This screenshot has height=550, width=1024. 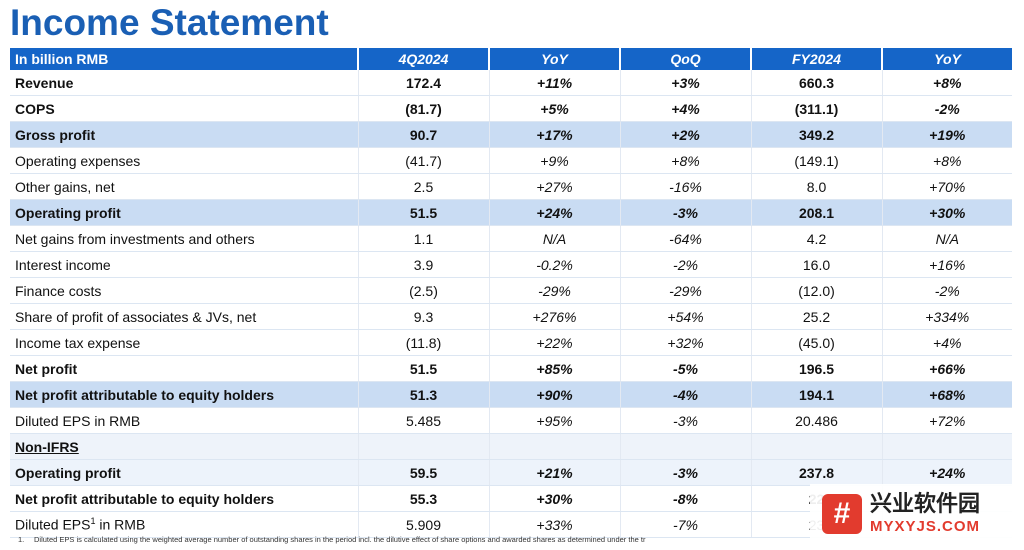 What do you see at coordinates (946, 420) in the screenshot?
I see `cell-full-year-yoy: +72%` at bounding box center [946, 420].